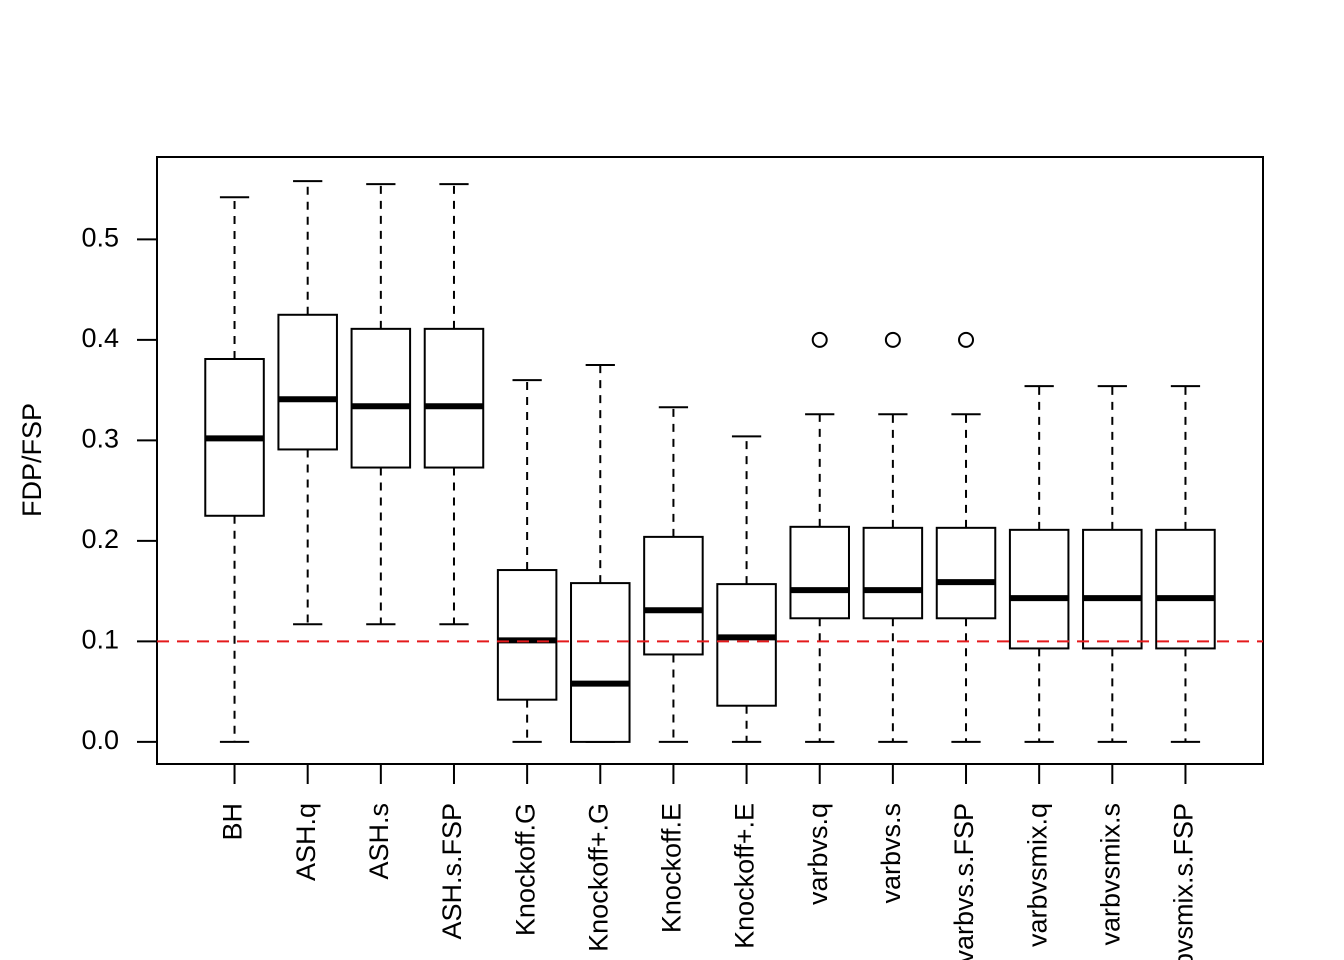 This screenshot has height=960, width=1344. What do you see at coordinates (100, 740) in the screenshot?
I see `y-tick-label: 0.0` at bounding box center [100, 740].